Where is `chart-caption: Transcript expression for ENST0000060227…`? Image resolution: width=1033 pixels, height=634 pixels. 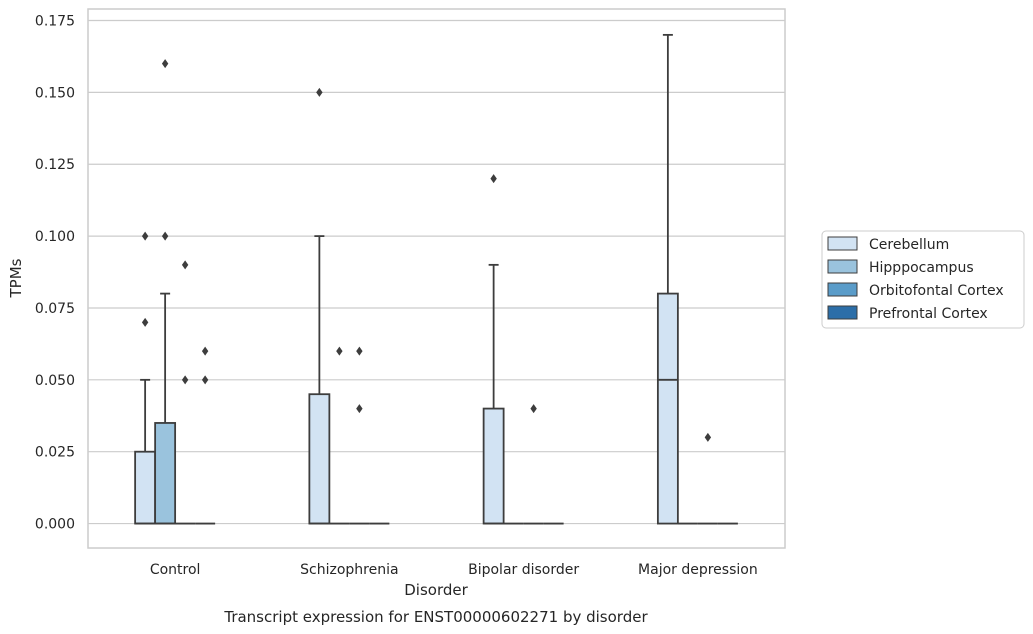
chart-caption: Transcript expression for ENST0000060227… is located at coordinates (435, 617).